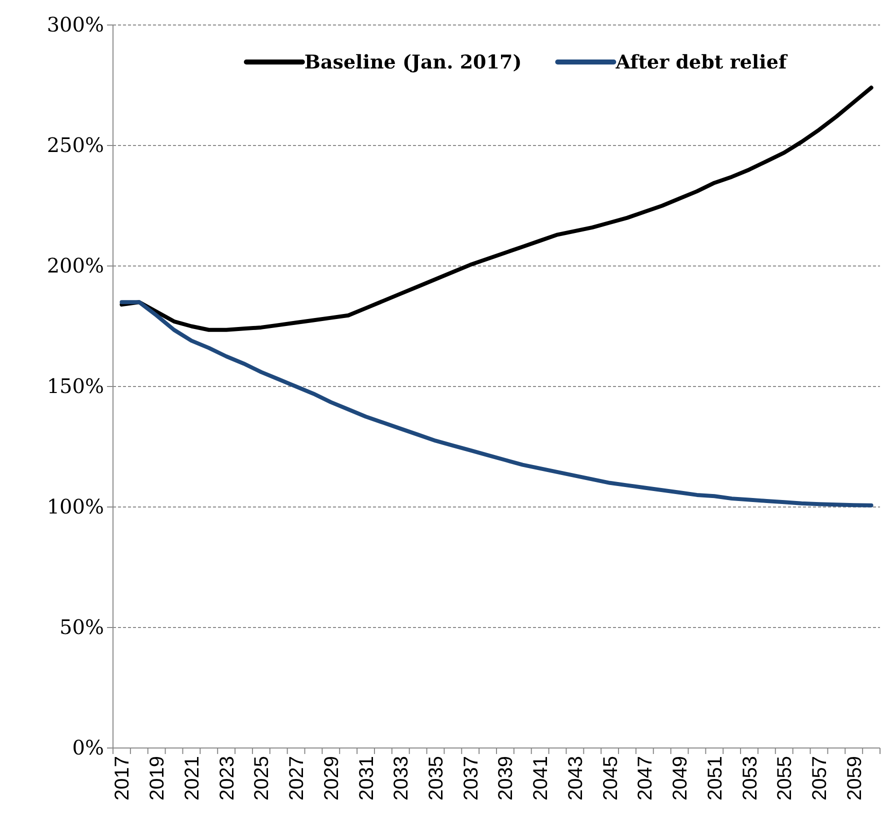 This screenshot has height=832, width=881. I want to click on y-tick-label: 100%, so click(75, 506).